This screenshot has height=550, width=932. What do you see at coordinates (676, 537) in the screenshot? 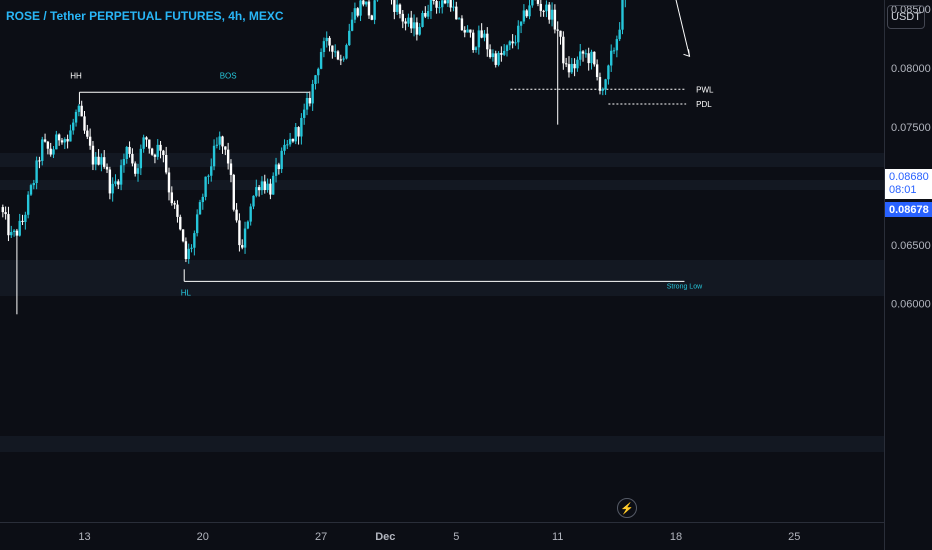
I see `time-tick-label: 18` at bounding box center [676, 537].